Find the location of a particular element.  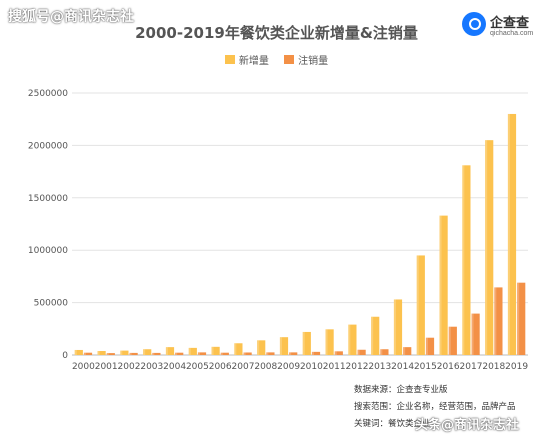

watermark-bottom: 头条@商讯杂志社 is located at coordinates (467, 425).